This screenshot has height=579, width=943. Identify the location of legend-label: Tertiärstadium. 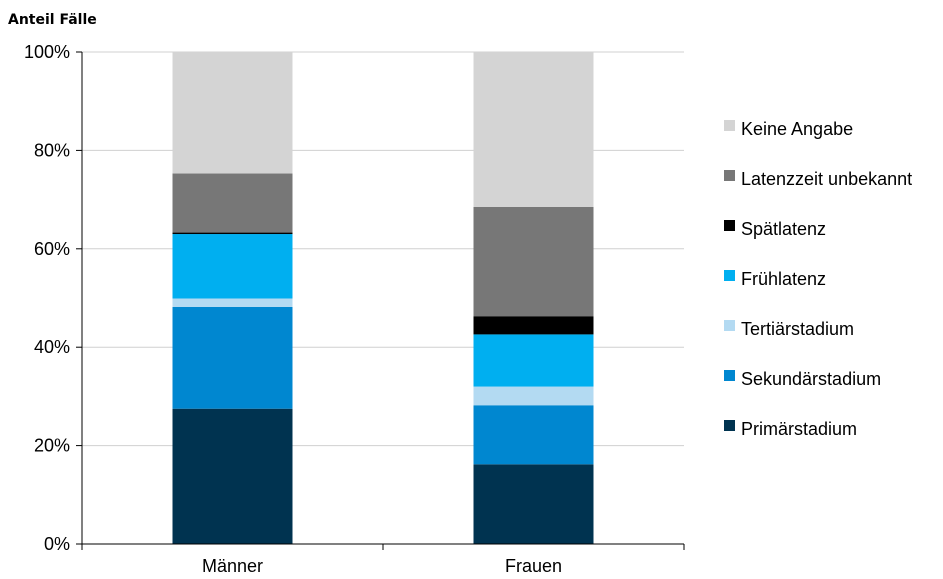
(797, 329).